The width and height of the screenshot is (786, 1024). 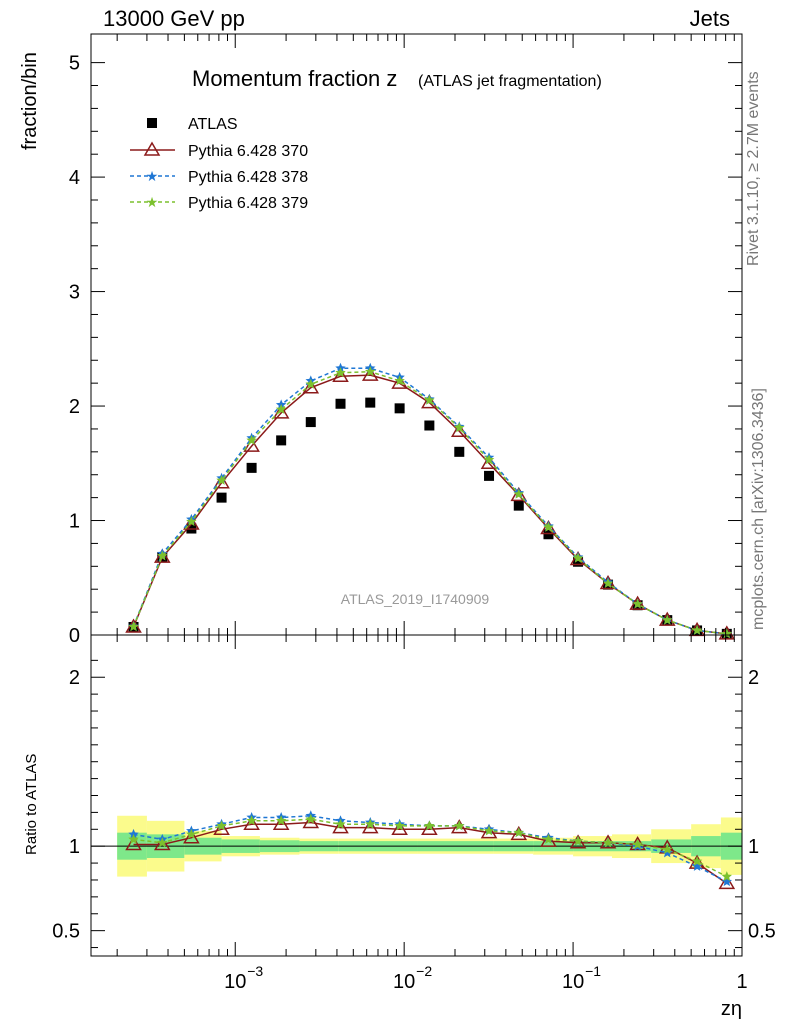 What do you see at coordinates (74, 522) in the screenshot?
I see `main-y-tick-label: 1` at bounding box center [74, 522].